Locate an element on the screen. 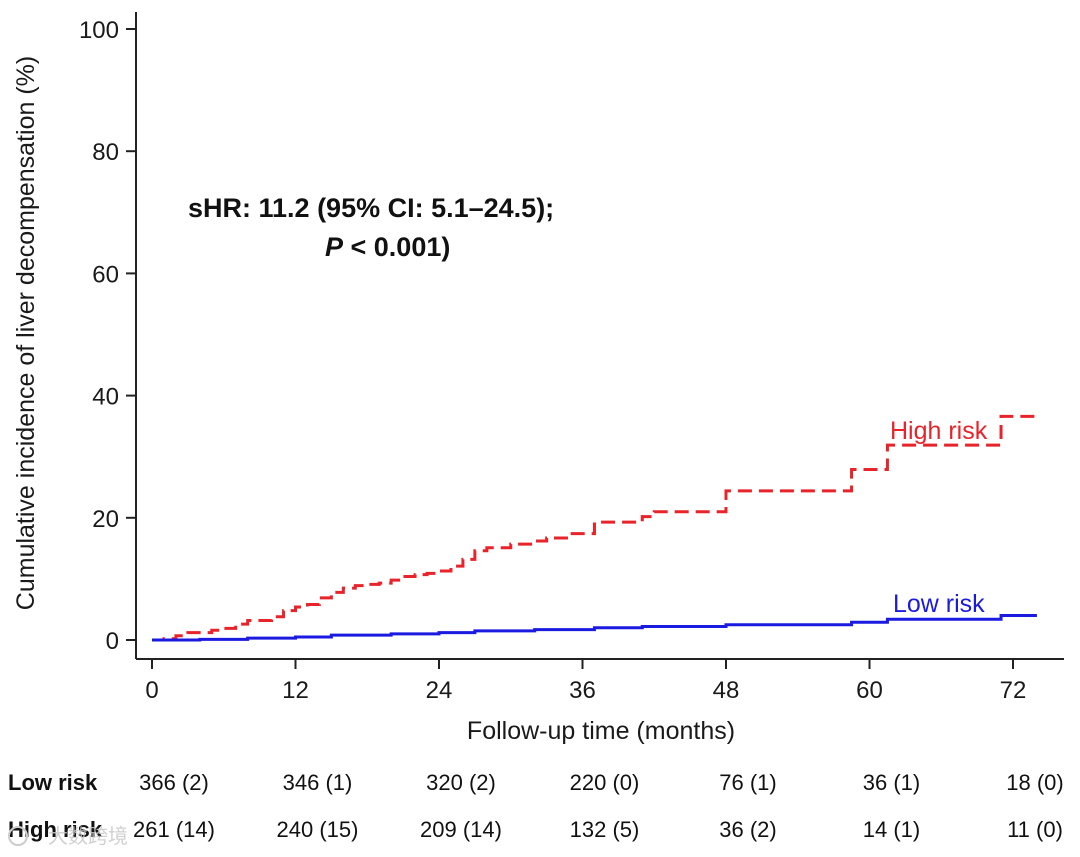  risk-row-label-low: Low risk is located at coordinates (53, 782).